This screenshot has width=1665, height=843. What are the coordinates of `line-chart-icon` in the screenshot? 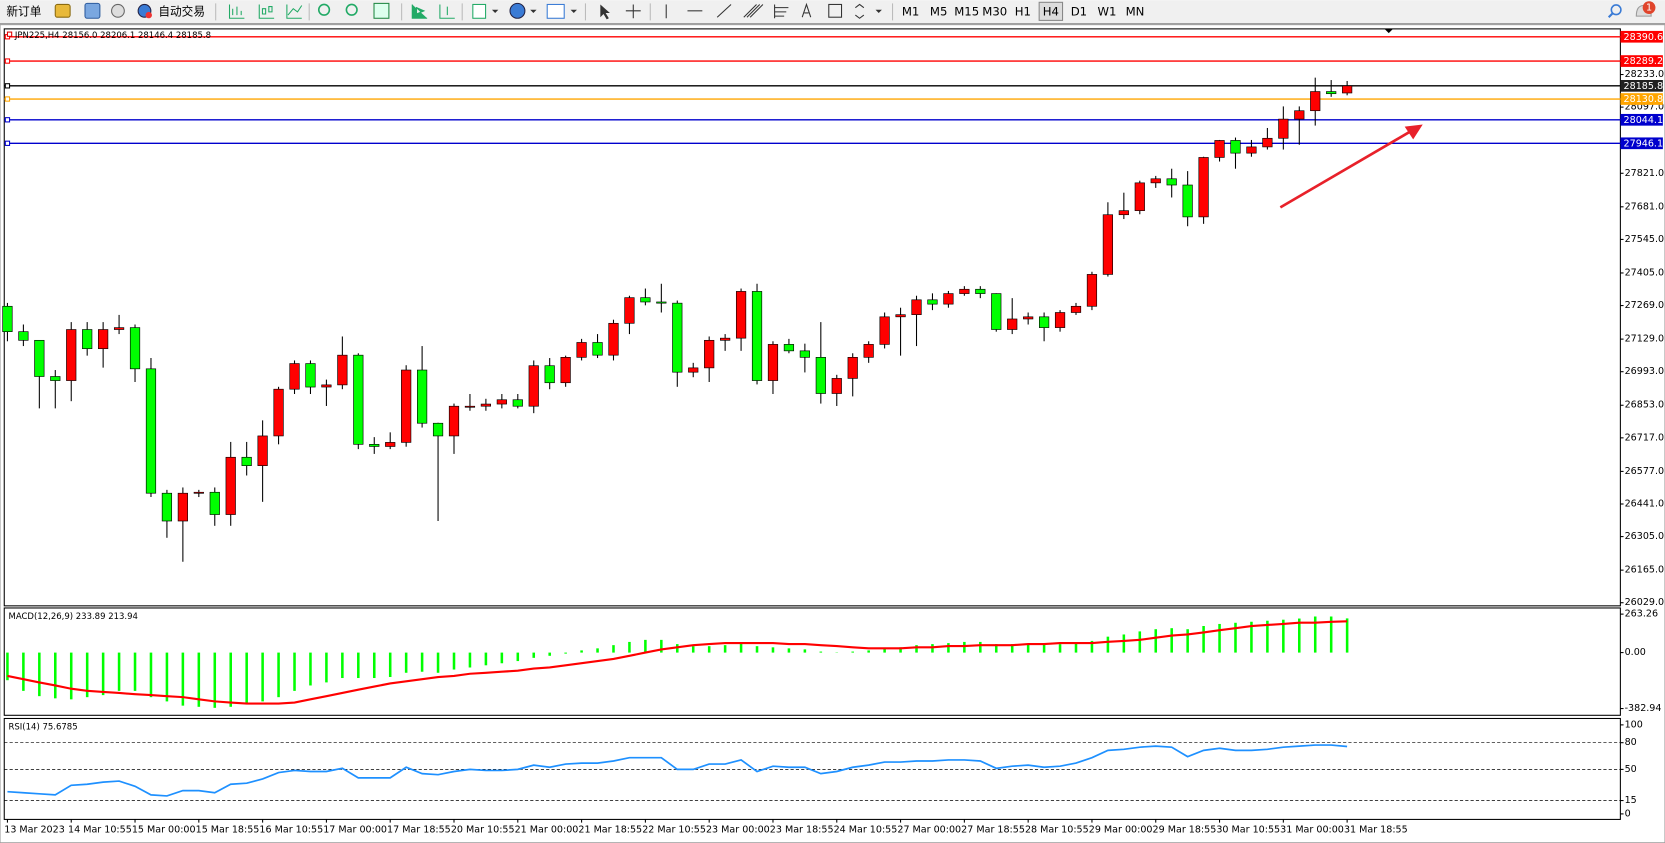 It's located at (294, 11).